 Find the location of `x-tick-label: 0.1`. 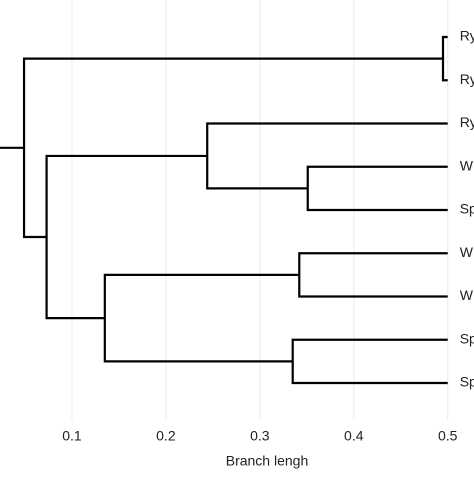

x-tick-label: 0.1 is located at coordinates (72, 436).